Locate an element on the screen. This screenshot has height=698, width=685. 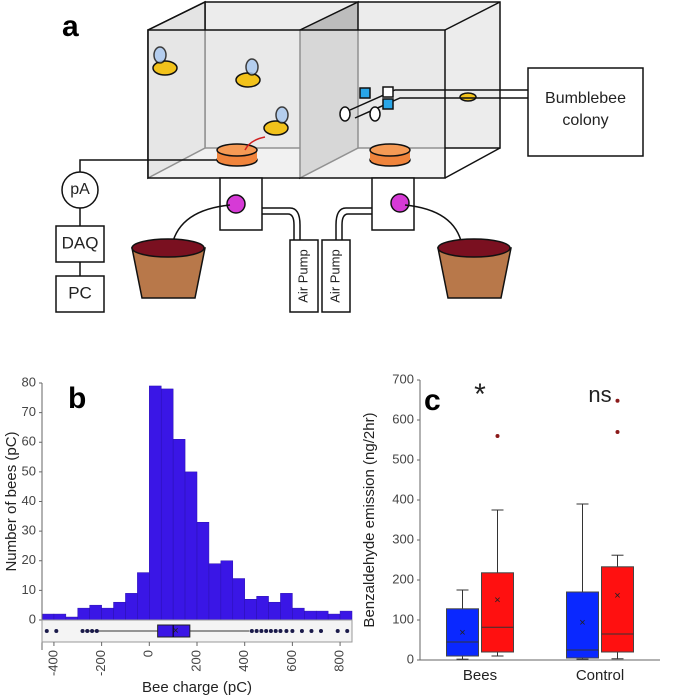
x-tick-label: Bees is located at coordinates (480, 675).